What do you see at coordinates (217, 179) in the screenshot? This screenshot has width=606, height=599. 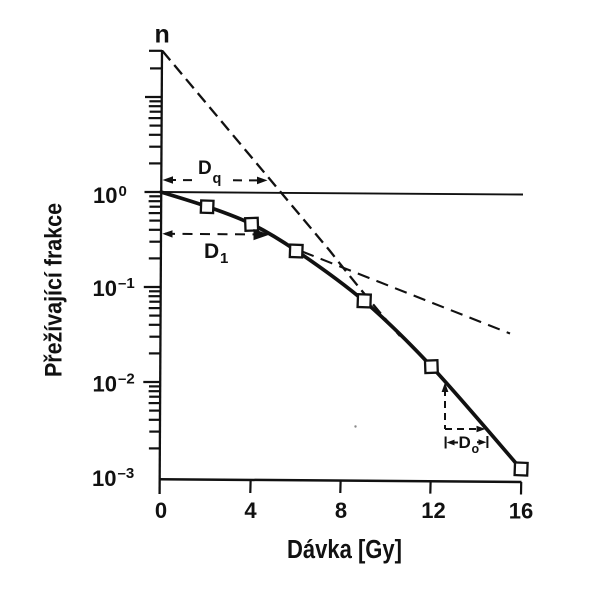 I see `svg-text: q` at bounding box center [217, 179].